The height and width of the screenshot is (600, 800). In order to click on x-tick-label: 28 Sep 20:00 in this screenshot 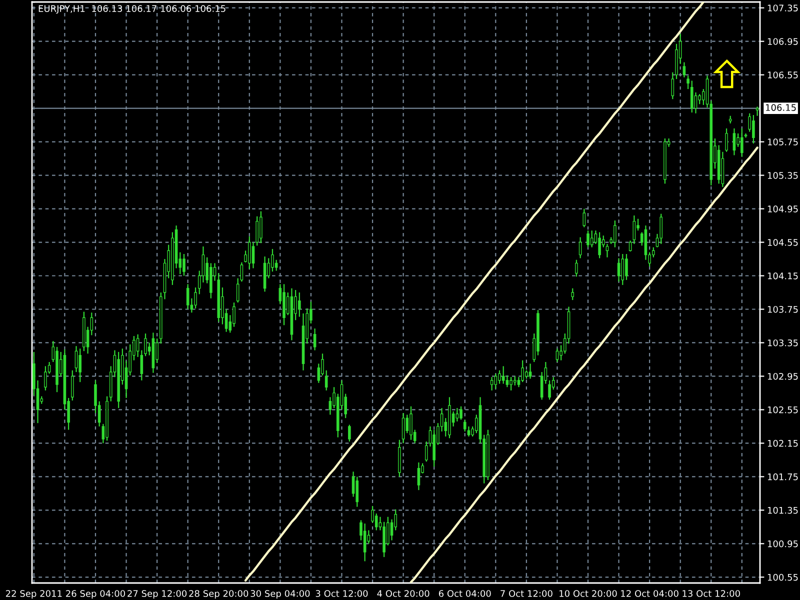, I will do `click(218, 594)`.